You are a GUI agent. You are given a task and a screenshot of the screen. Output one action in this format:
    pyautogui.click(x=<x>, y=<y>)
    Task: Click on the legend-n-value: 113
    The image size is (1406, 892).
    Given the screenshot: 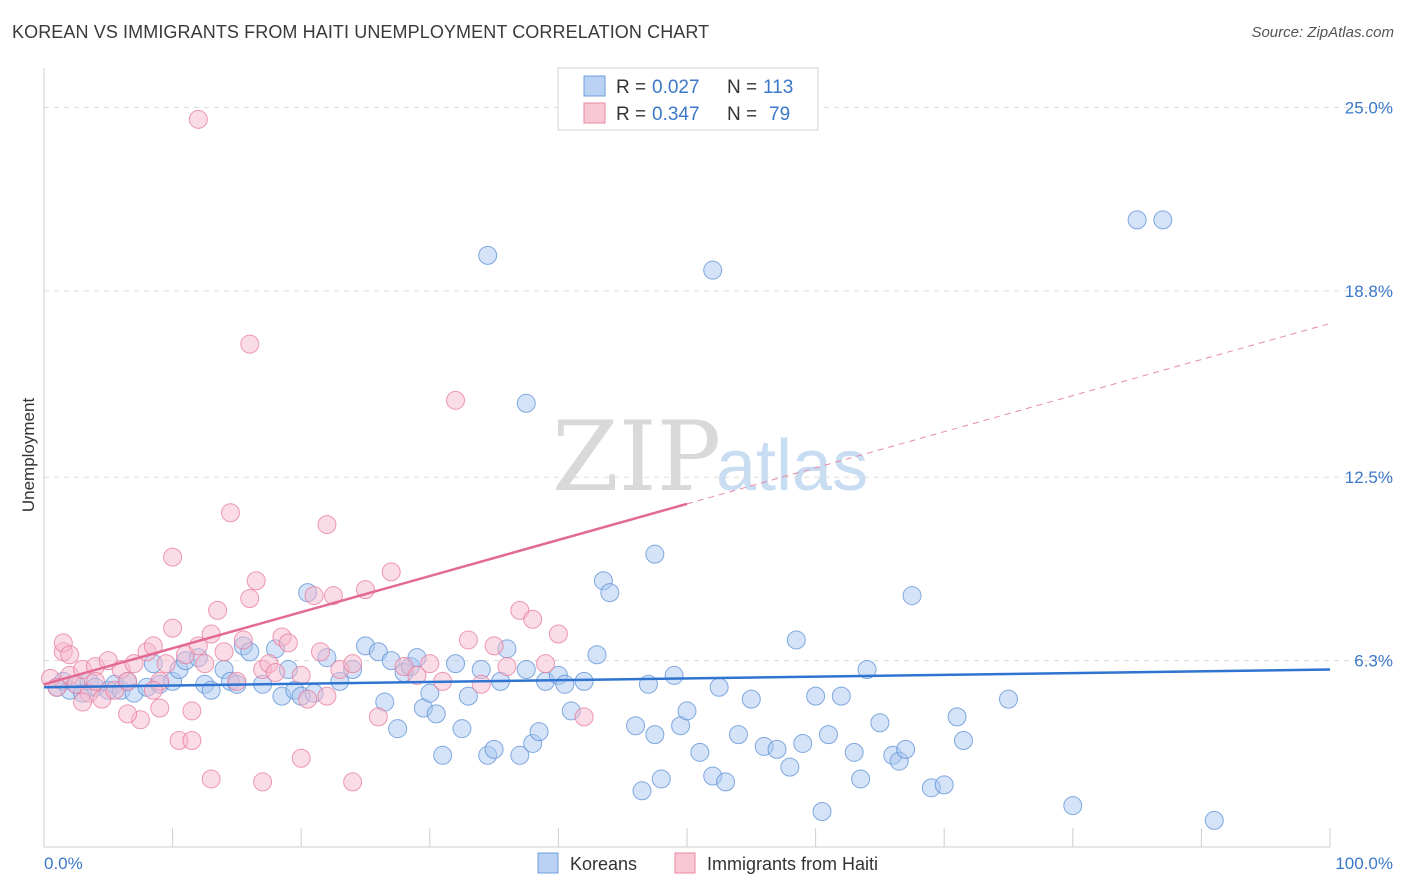 What is the action you would take?
    pyautogui.click(x=778, y=87)
    